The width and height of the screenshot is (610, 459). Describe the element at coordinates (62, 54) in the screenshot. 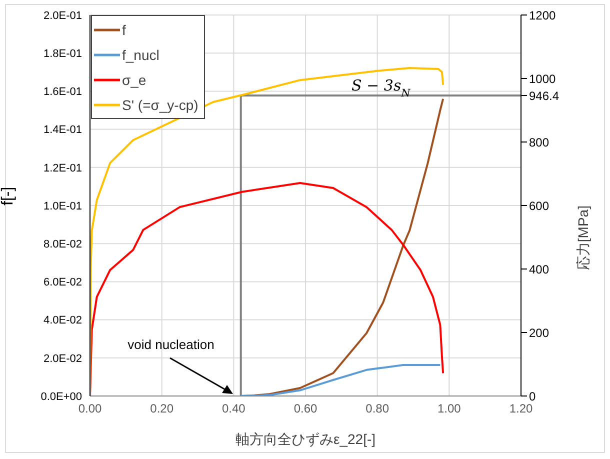

I see `y-tick-label: 1.8E-01` at that location.